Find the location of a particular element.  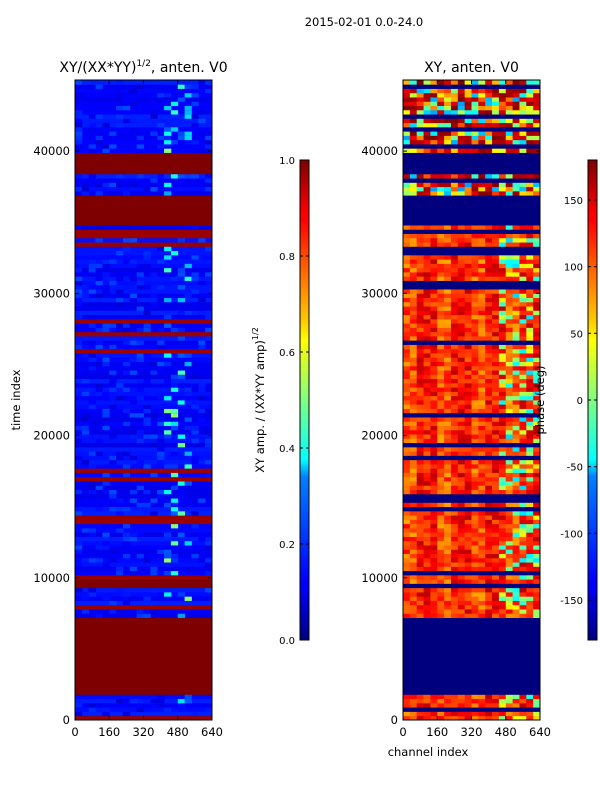

phase-plot-title: XY, anten. V0 is located at coordinates (471, 68).